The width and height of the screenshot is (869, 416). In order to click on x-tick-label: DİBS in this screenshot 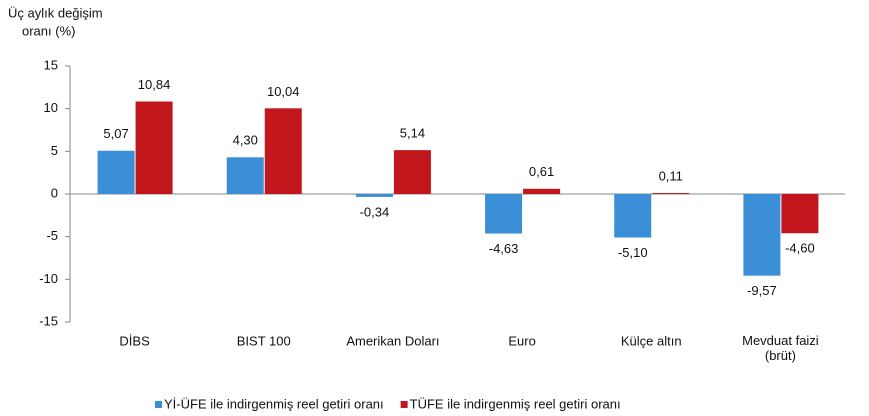, I will do `click(134, 340)`.